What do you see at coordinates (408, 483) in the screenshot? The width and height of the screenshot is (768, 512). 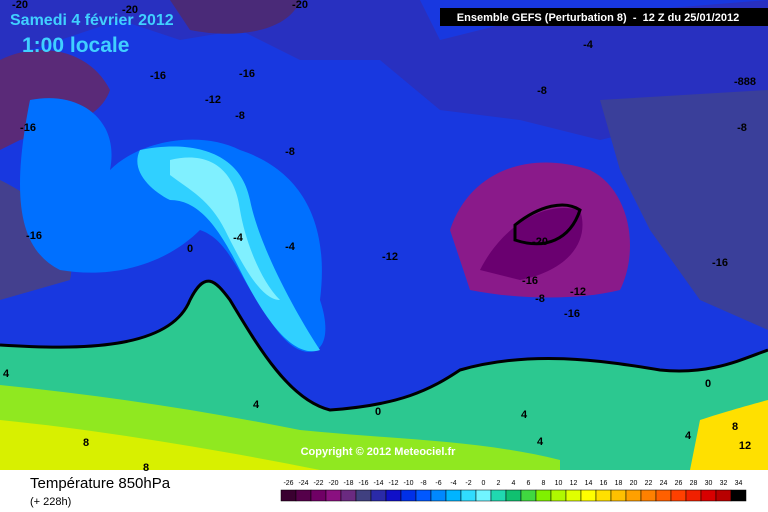 I see `scale-label: -10` at bounding box center [408, 483].